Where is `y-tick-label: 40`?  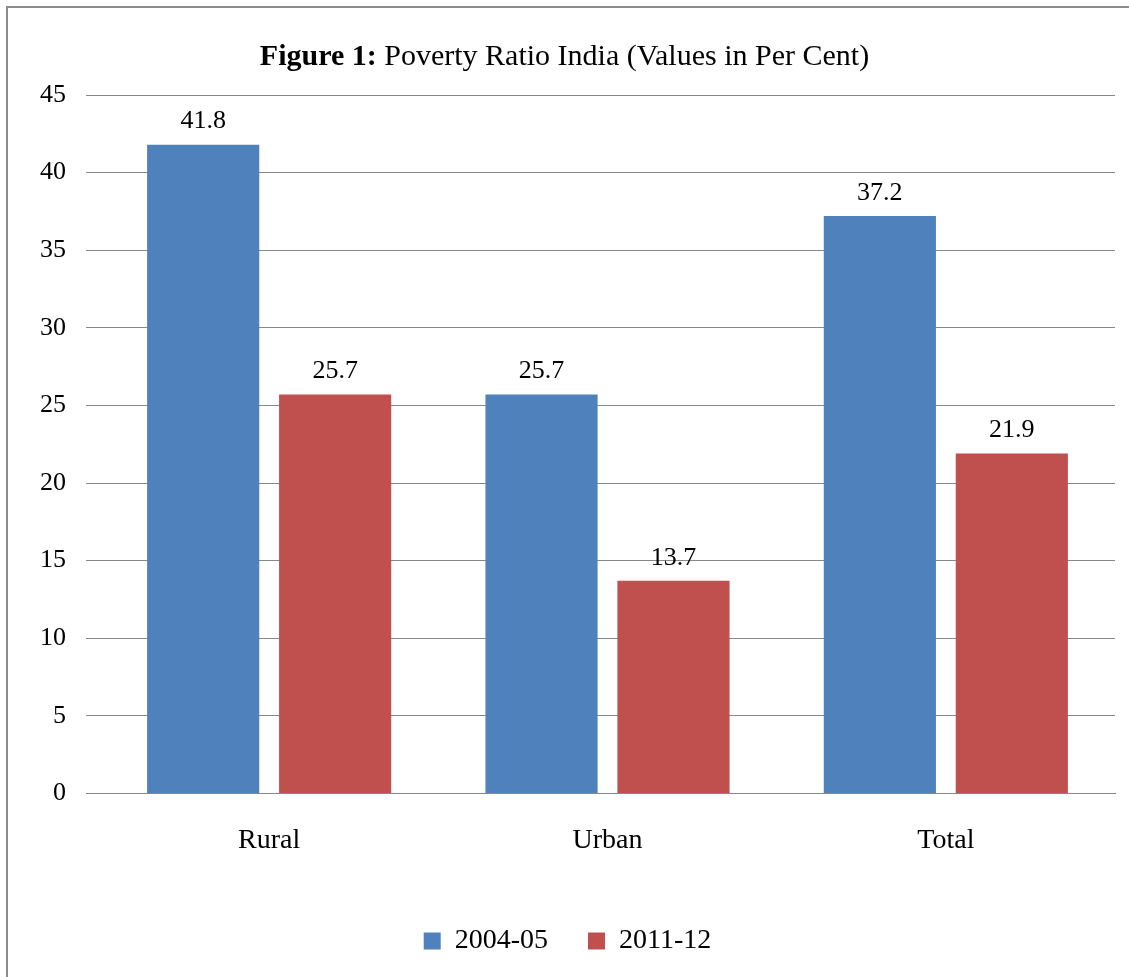 y-tick-label: 40 is located at coordinates (53, 171).